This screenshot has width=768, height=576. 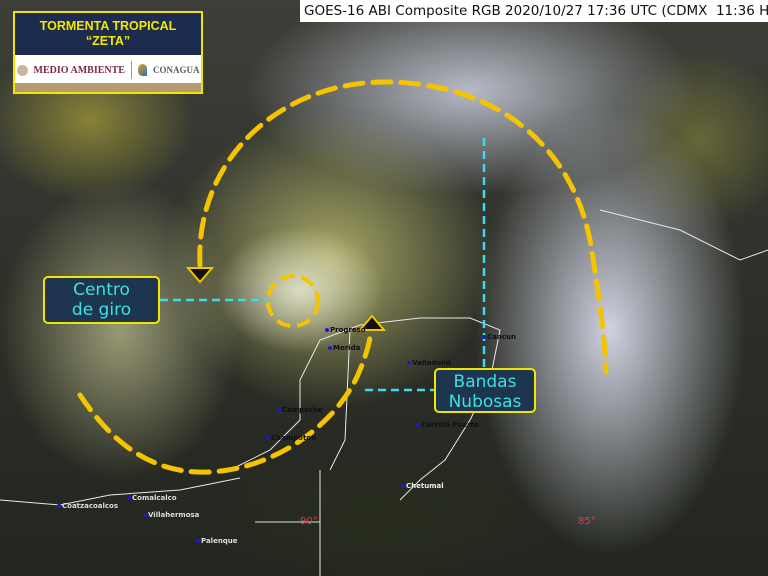 I want to click on arrow-down-icon, so click(x=200, y=275).